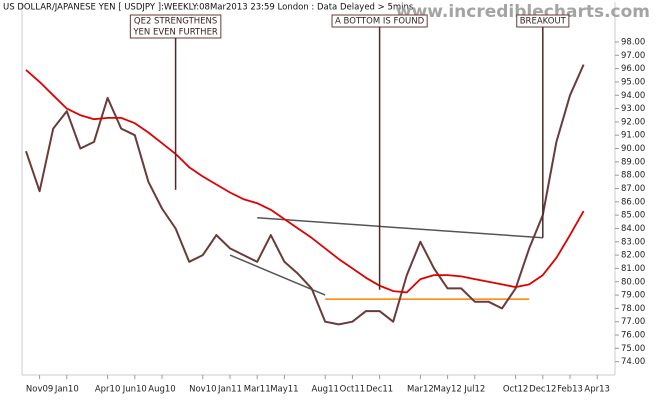 The width and height of the screenshot is (660, 400). What do you see at coordinates (570, 390) in the screenshot?
I see `x-tick-label: Feb13` at bounding box center [570, 390].